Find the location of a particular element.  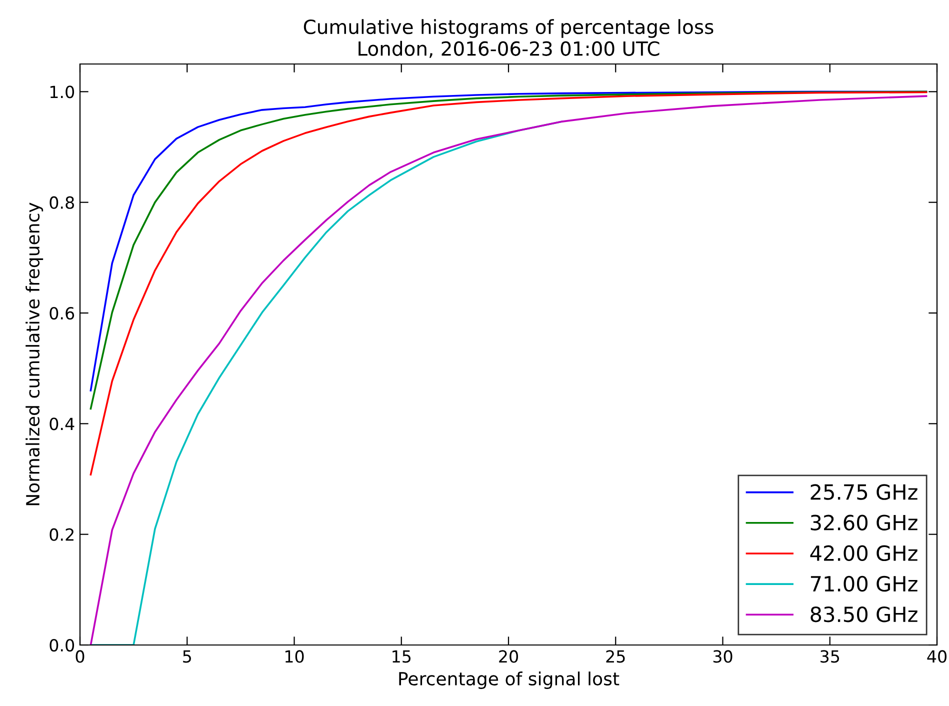

x-tick-label: 5 is located at coordinates (187, 656).